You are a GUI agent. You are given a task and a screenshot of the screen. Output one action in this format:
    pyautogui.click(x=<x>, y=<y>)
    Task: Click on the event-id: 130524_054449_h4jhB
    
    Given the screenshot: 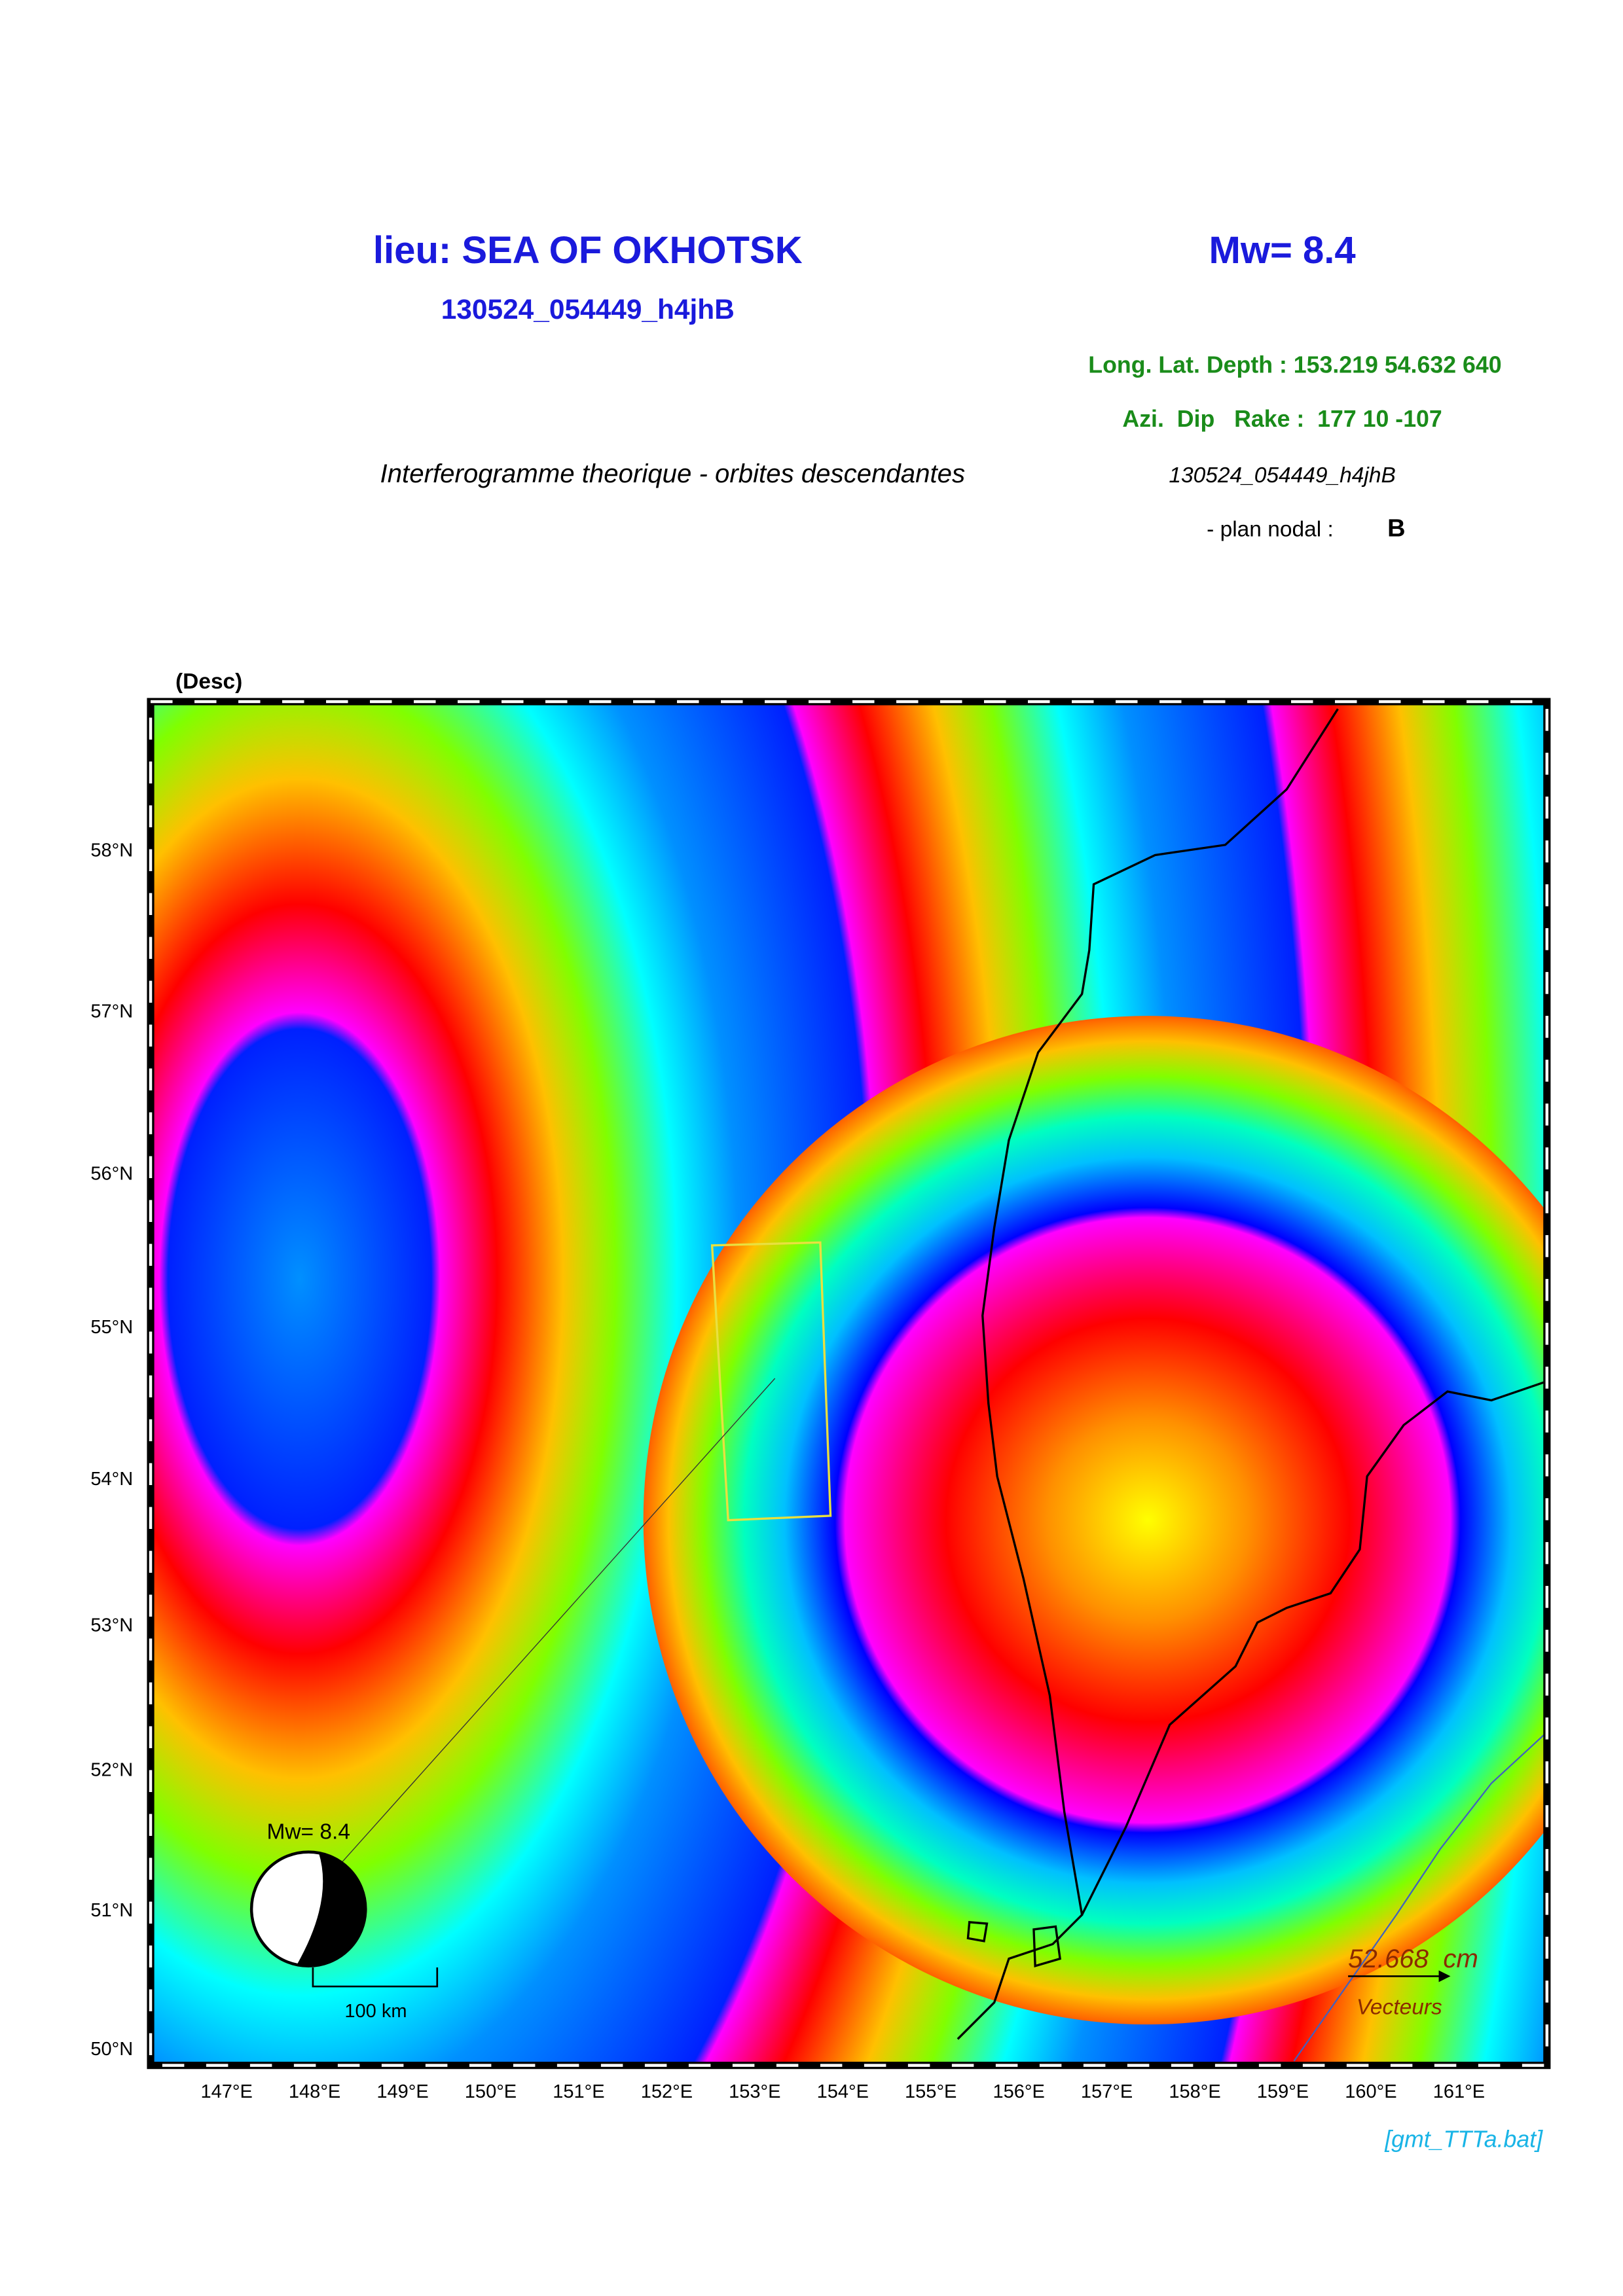 What is the action you would take?
    pyautogui.click(x=588, y=309)
    